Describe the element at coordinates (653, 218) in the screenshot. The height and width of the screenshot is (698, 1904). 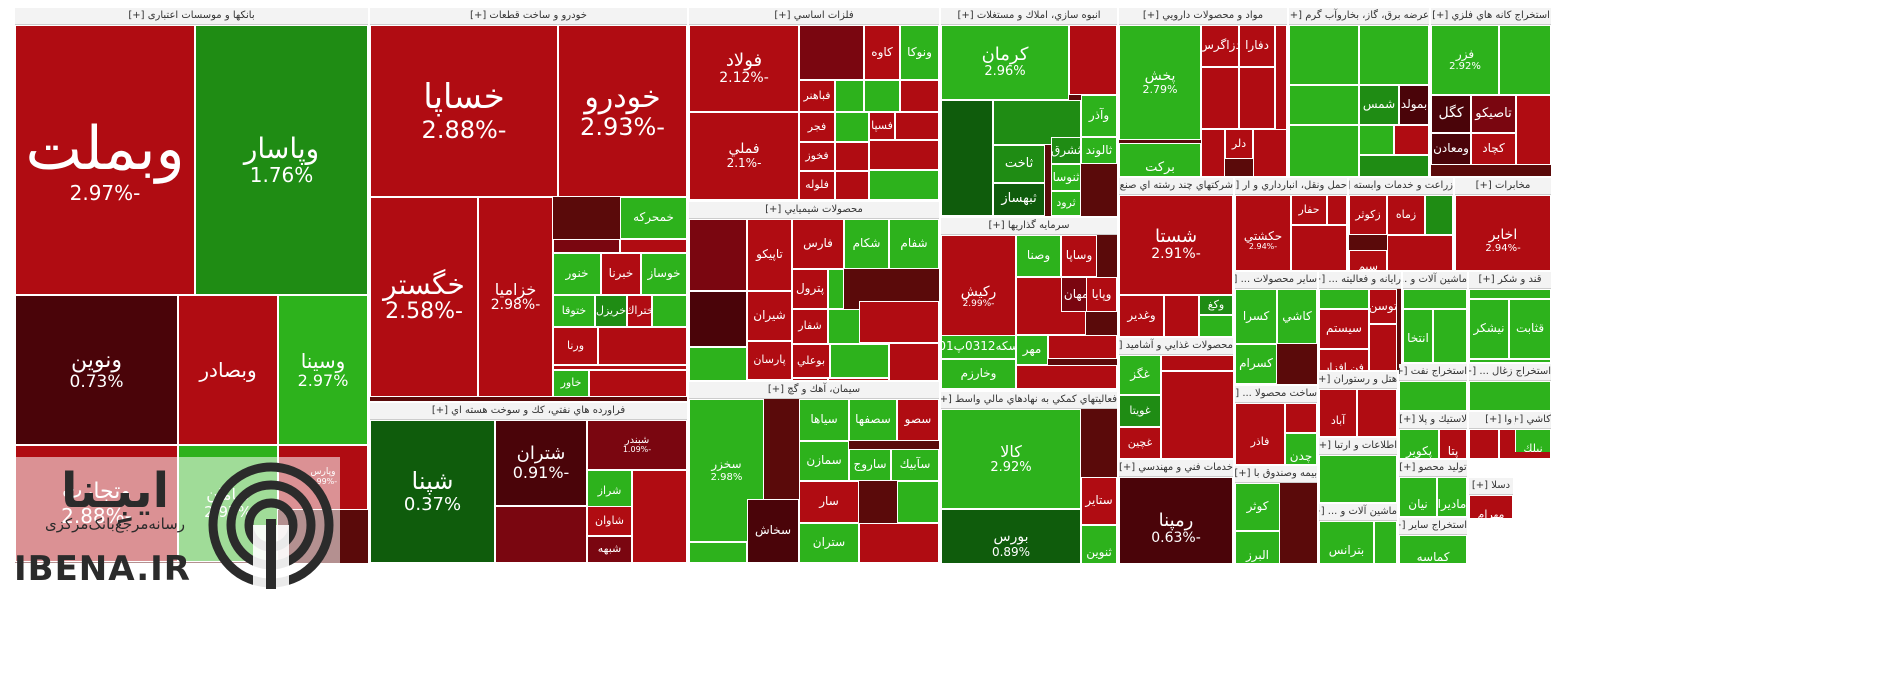
I see `symbol-tile: خمحرکه` at that location.